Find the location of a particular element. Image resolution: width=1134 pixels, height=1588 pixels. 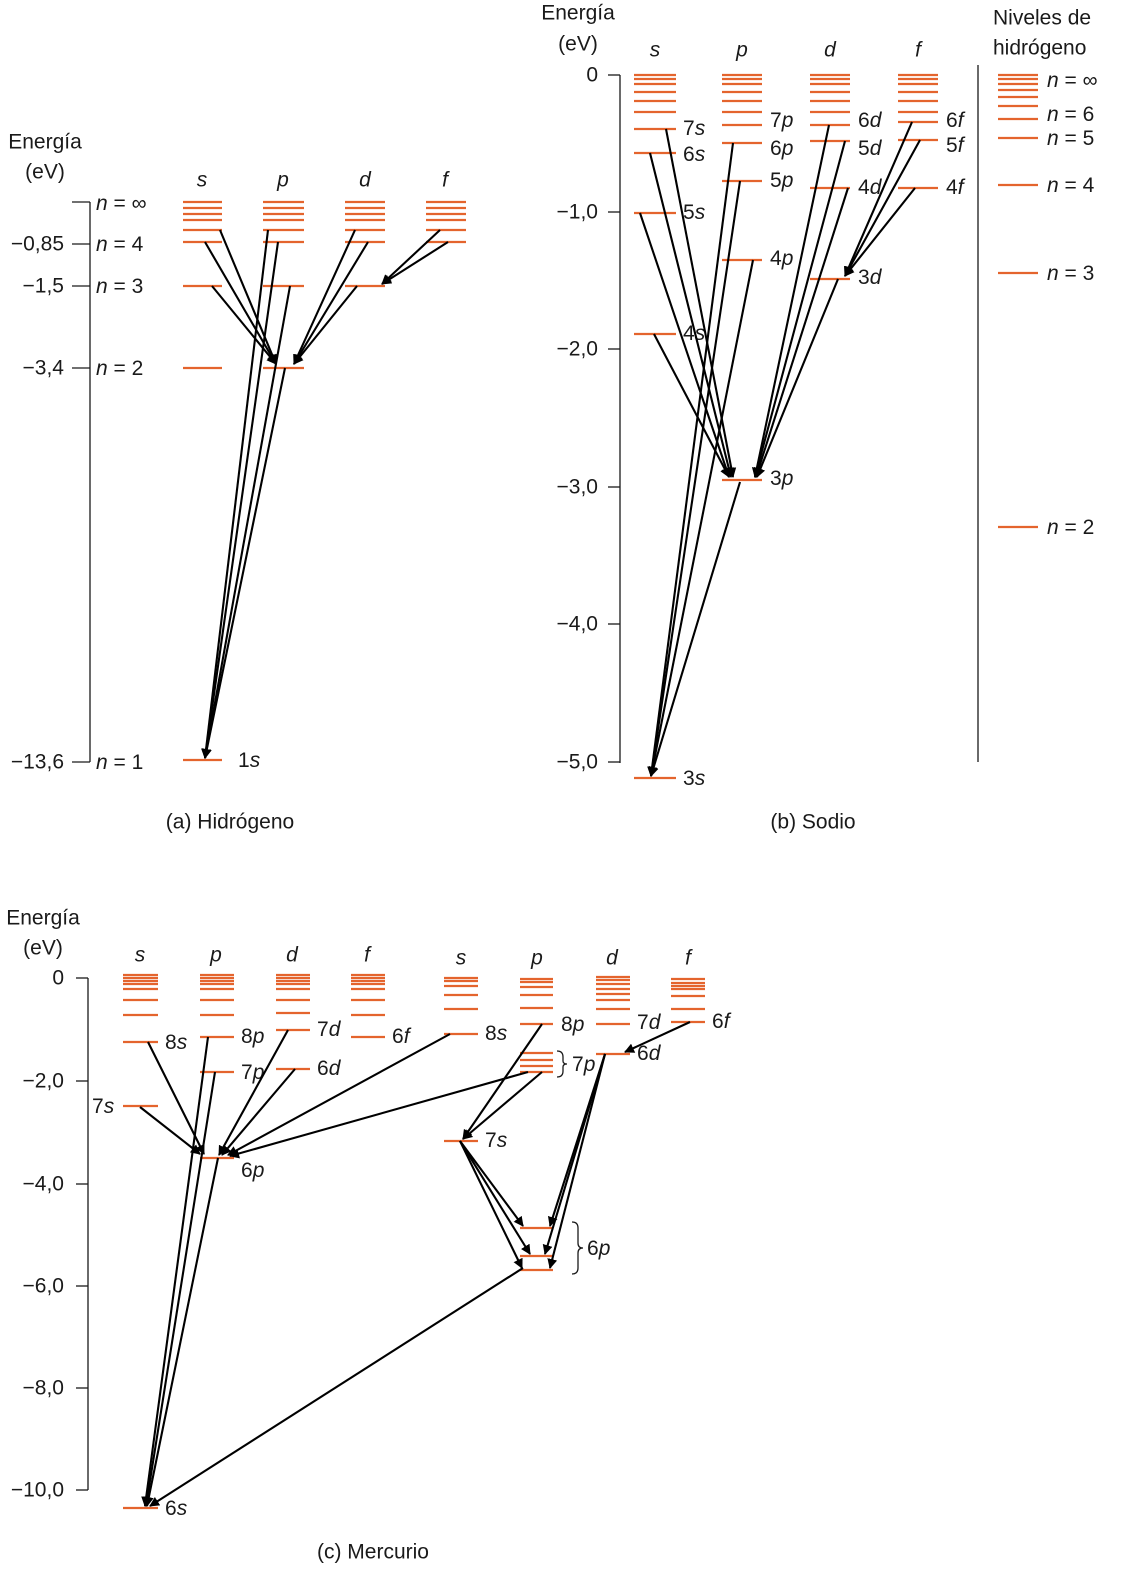

hydrogen-n-label: n = 3 is located at coordinates (1070, 273).